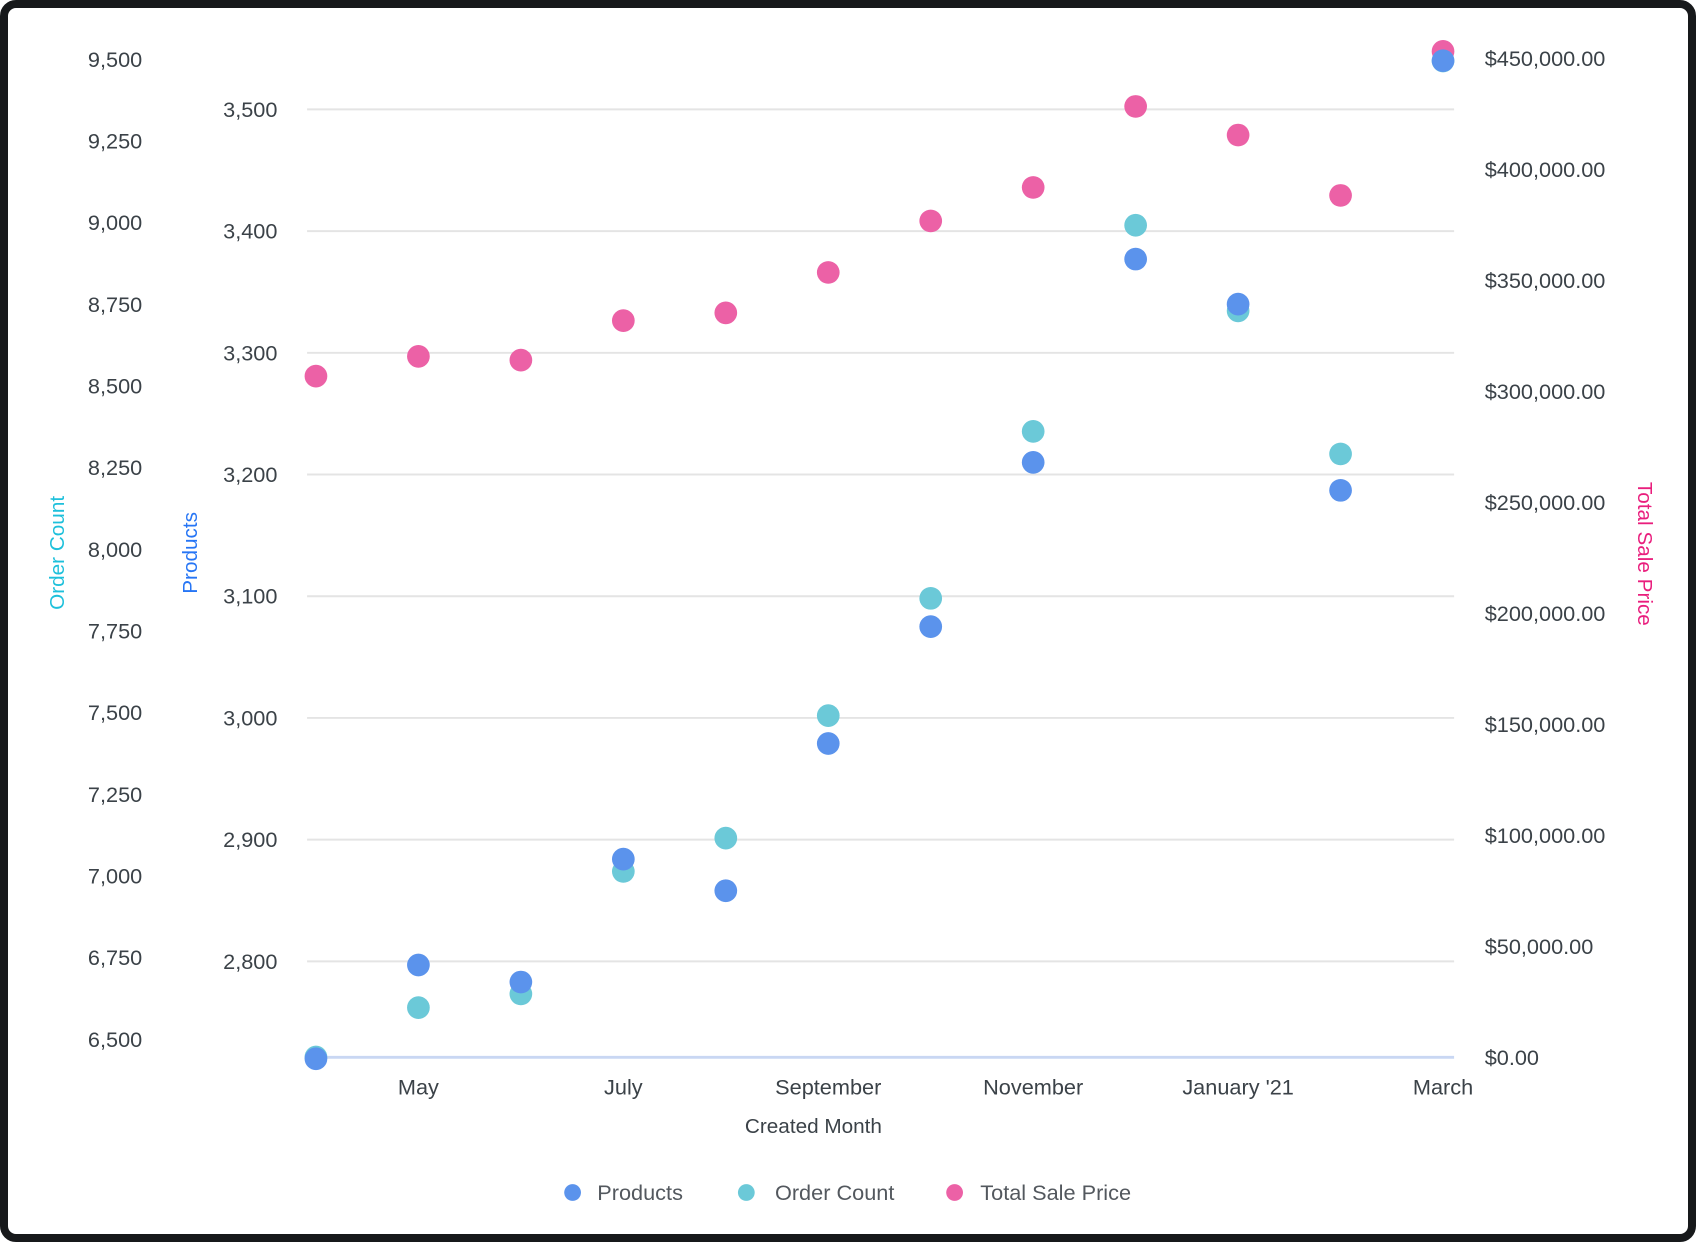  What do you see at coordinates (115, 59) in the screenshot?
I see `y-tick-label-order-count: 9,500` at bounding box center [115, 59].